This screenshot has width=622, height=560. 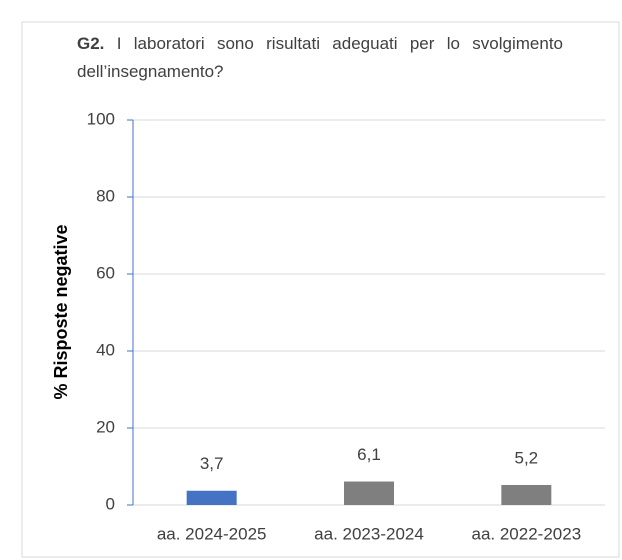 What do you see at coordinates (110, 503) in the screenshot?
I see `y-tick-label: 0` at bounding box center [110, 503].